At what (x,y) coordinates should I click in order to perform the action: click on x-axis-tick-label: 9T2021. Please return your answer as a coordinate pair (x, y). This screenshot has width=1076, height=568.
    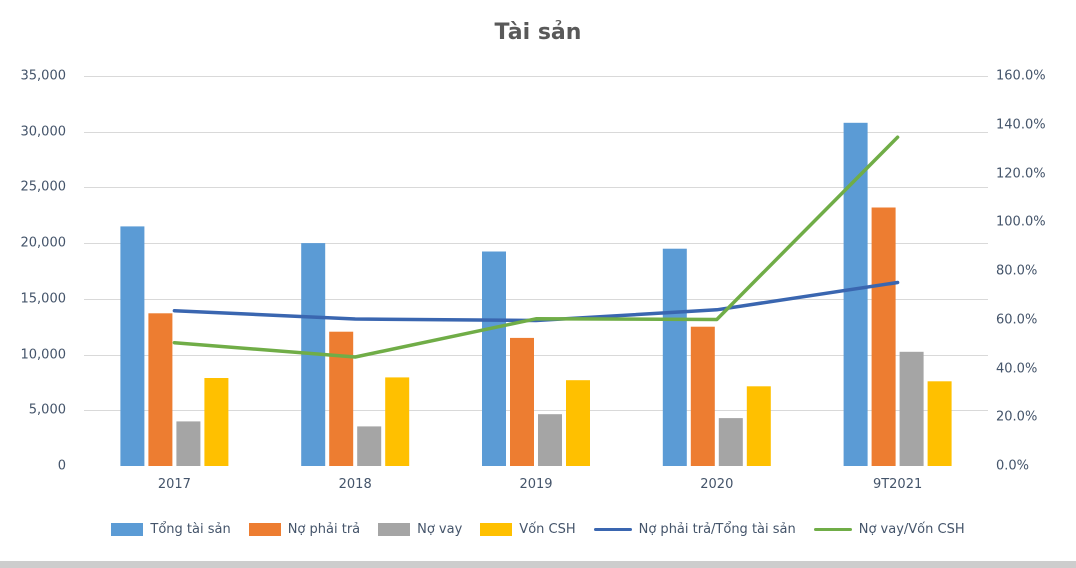
    Looking at the image, I should click on (897, 484).